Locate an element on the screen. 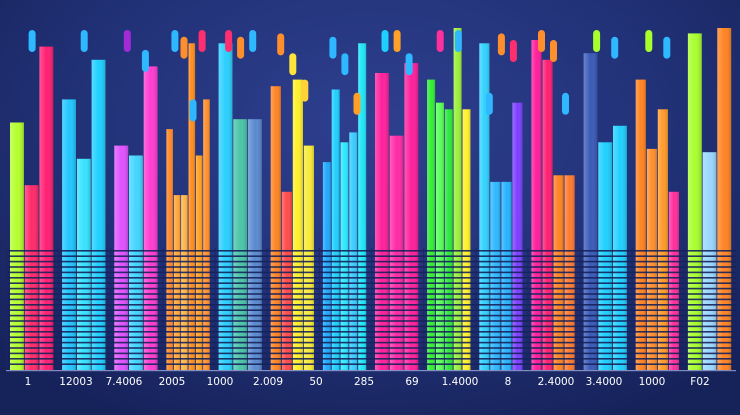 Image resolution: width=740 pixels, height=415 pixels. x-tick-label: 7.4006 is located at coordinates (124, 382).